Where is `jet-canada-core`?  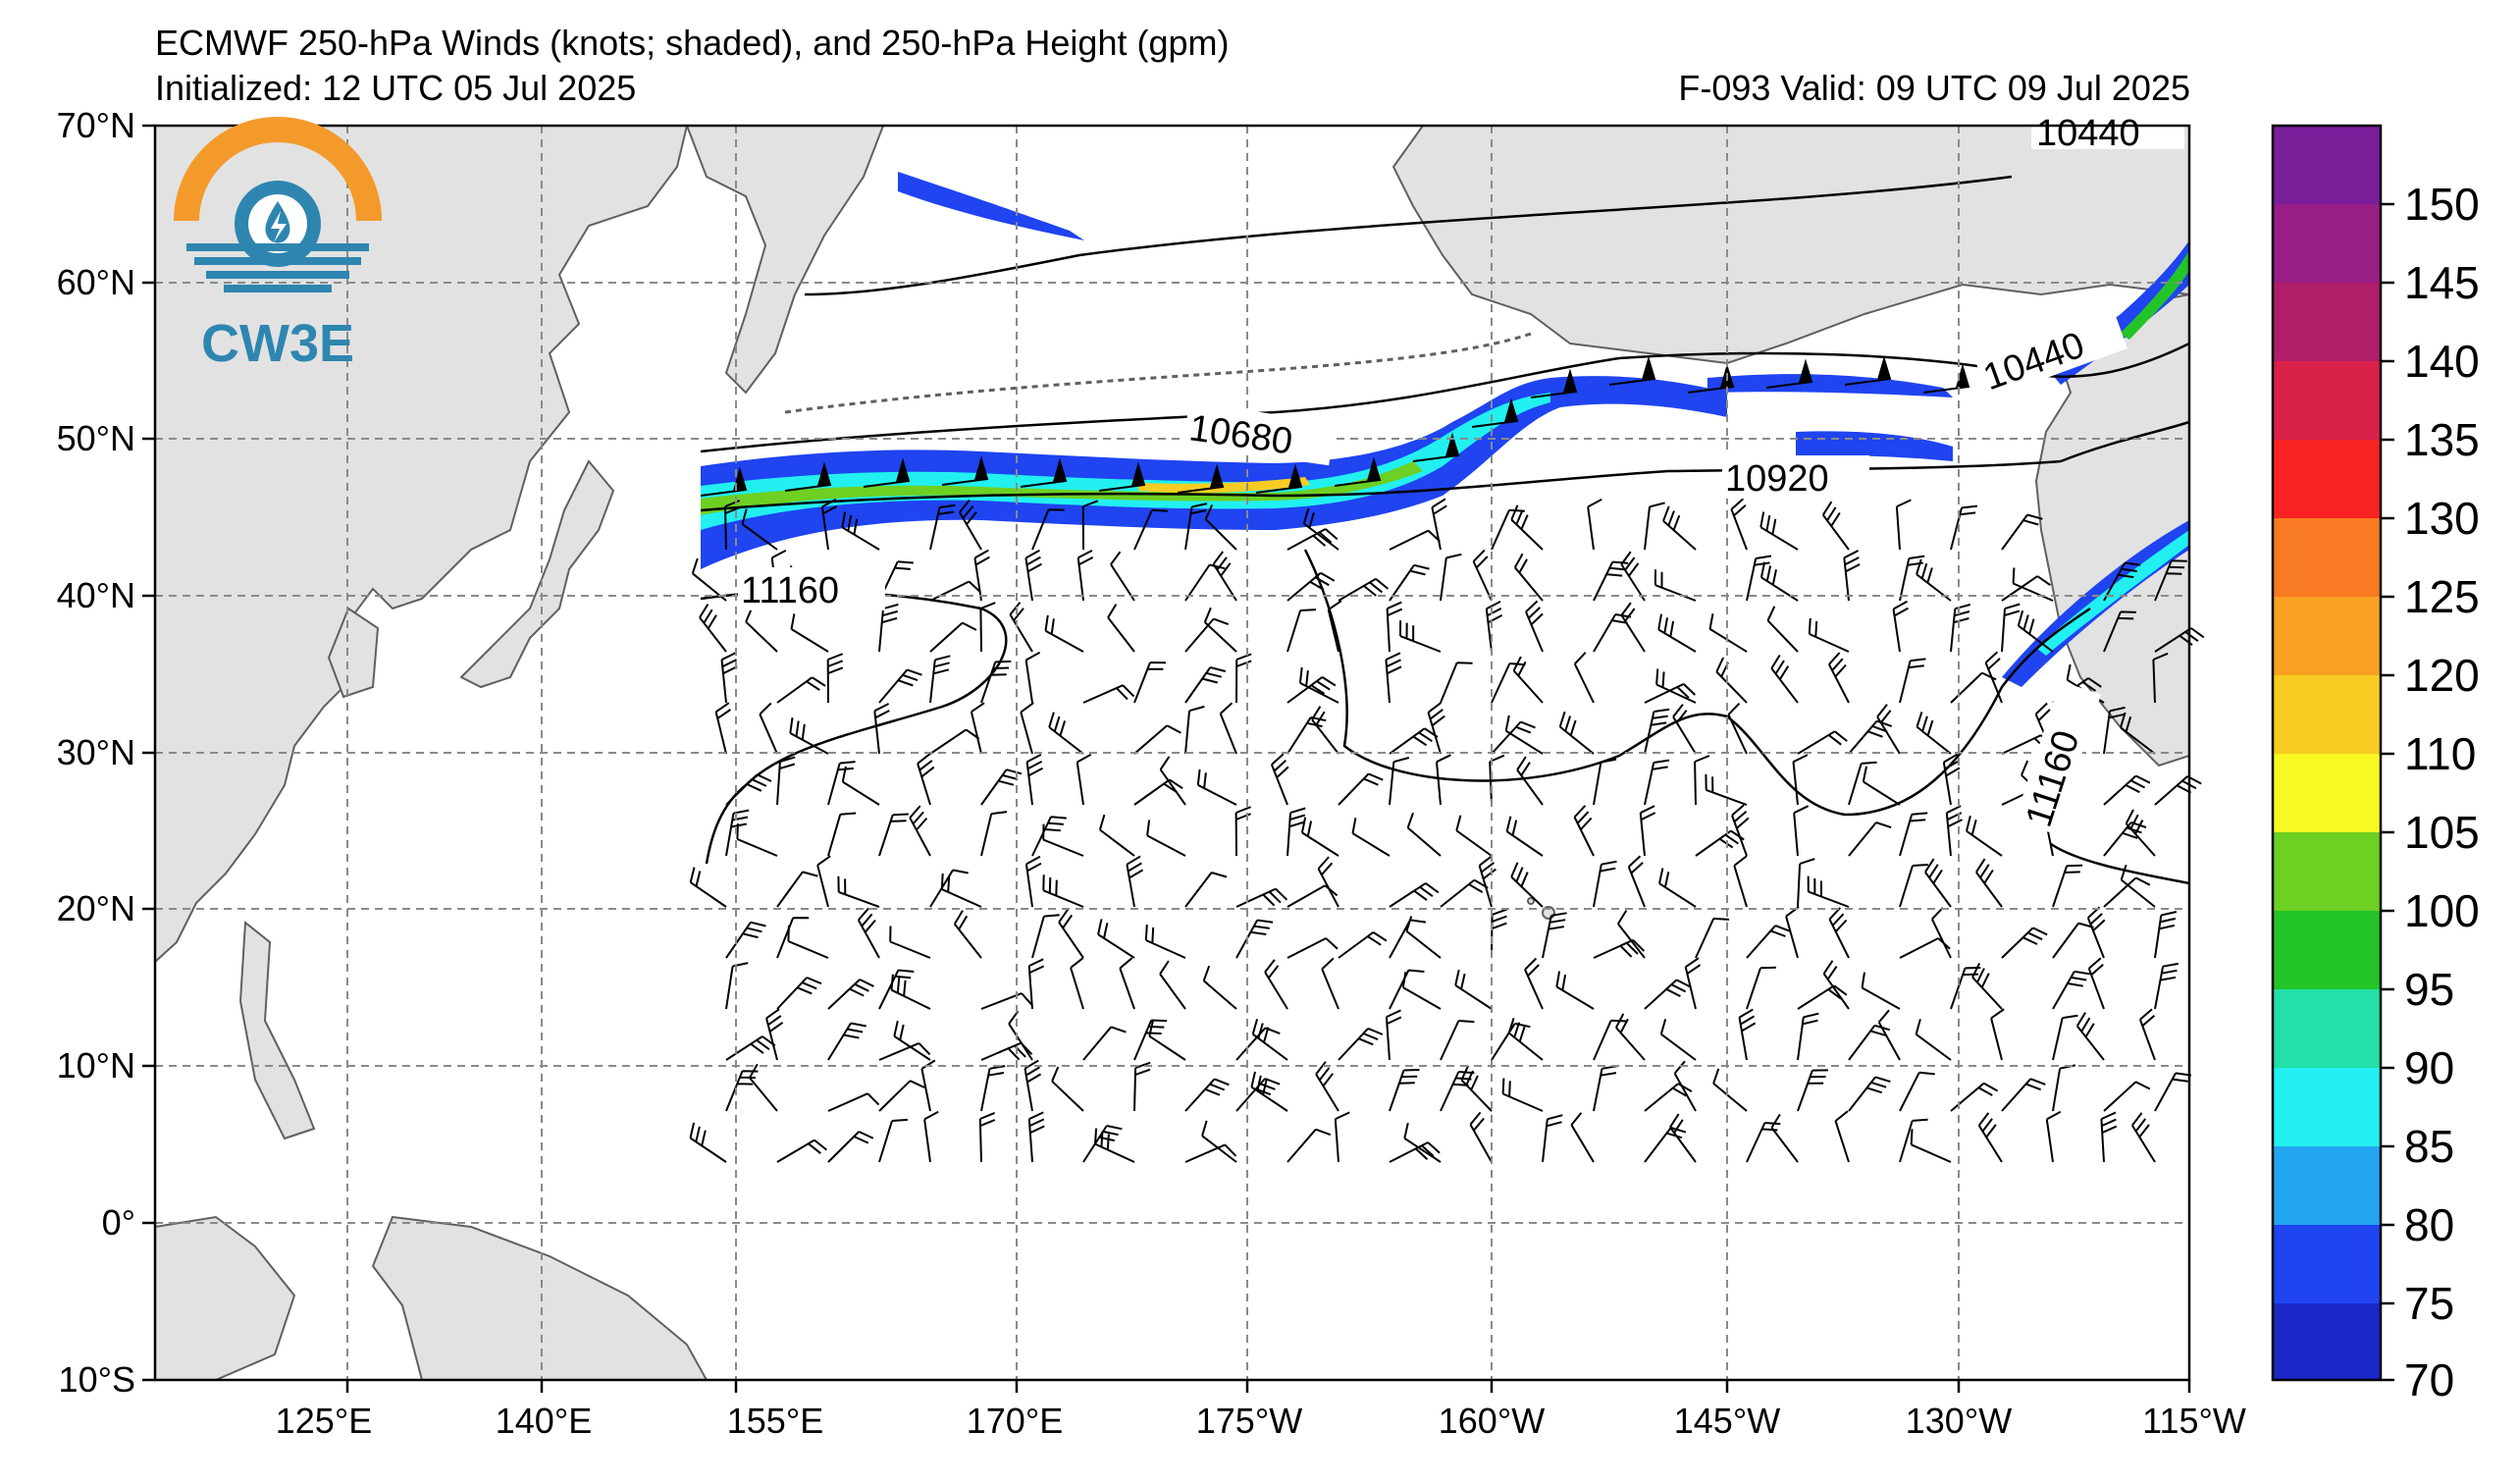 jet-canada-core is located at coordinates (2154, 295).